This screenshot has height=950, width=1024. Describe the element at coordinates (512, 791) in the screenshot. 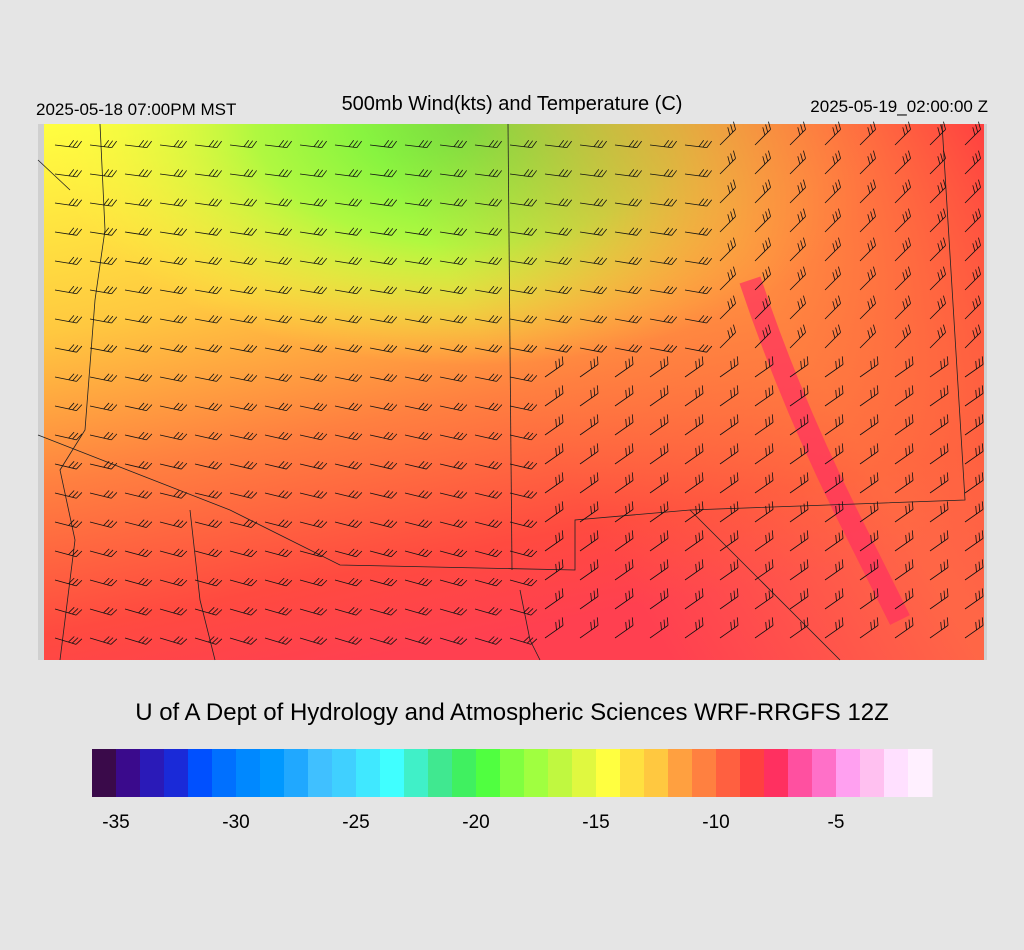

I see `colorbar: -35 -30 -25 -20 -15 -10 -5` at that location.